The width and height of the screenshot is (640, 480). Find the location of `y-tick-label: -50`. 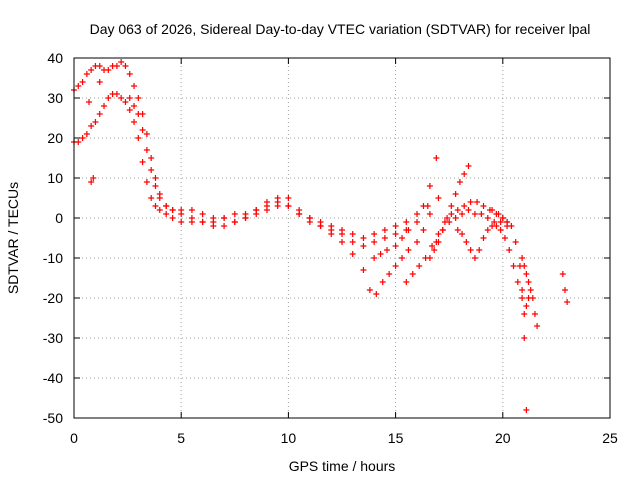

y-tick-label: -50 is located at coordinates (53, 418).